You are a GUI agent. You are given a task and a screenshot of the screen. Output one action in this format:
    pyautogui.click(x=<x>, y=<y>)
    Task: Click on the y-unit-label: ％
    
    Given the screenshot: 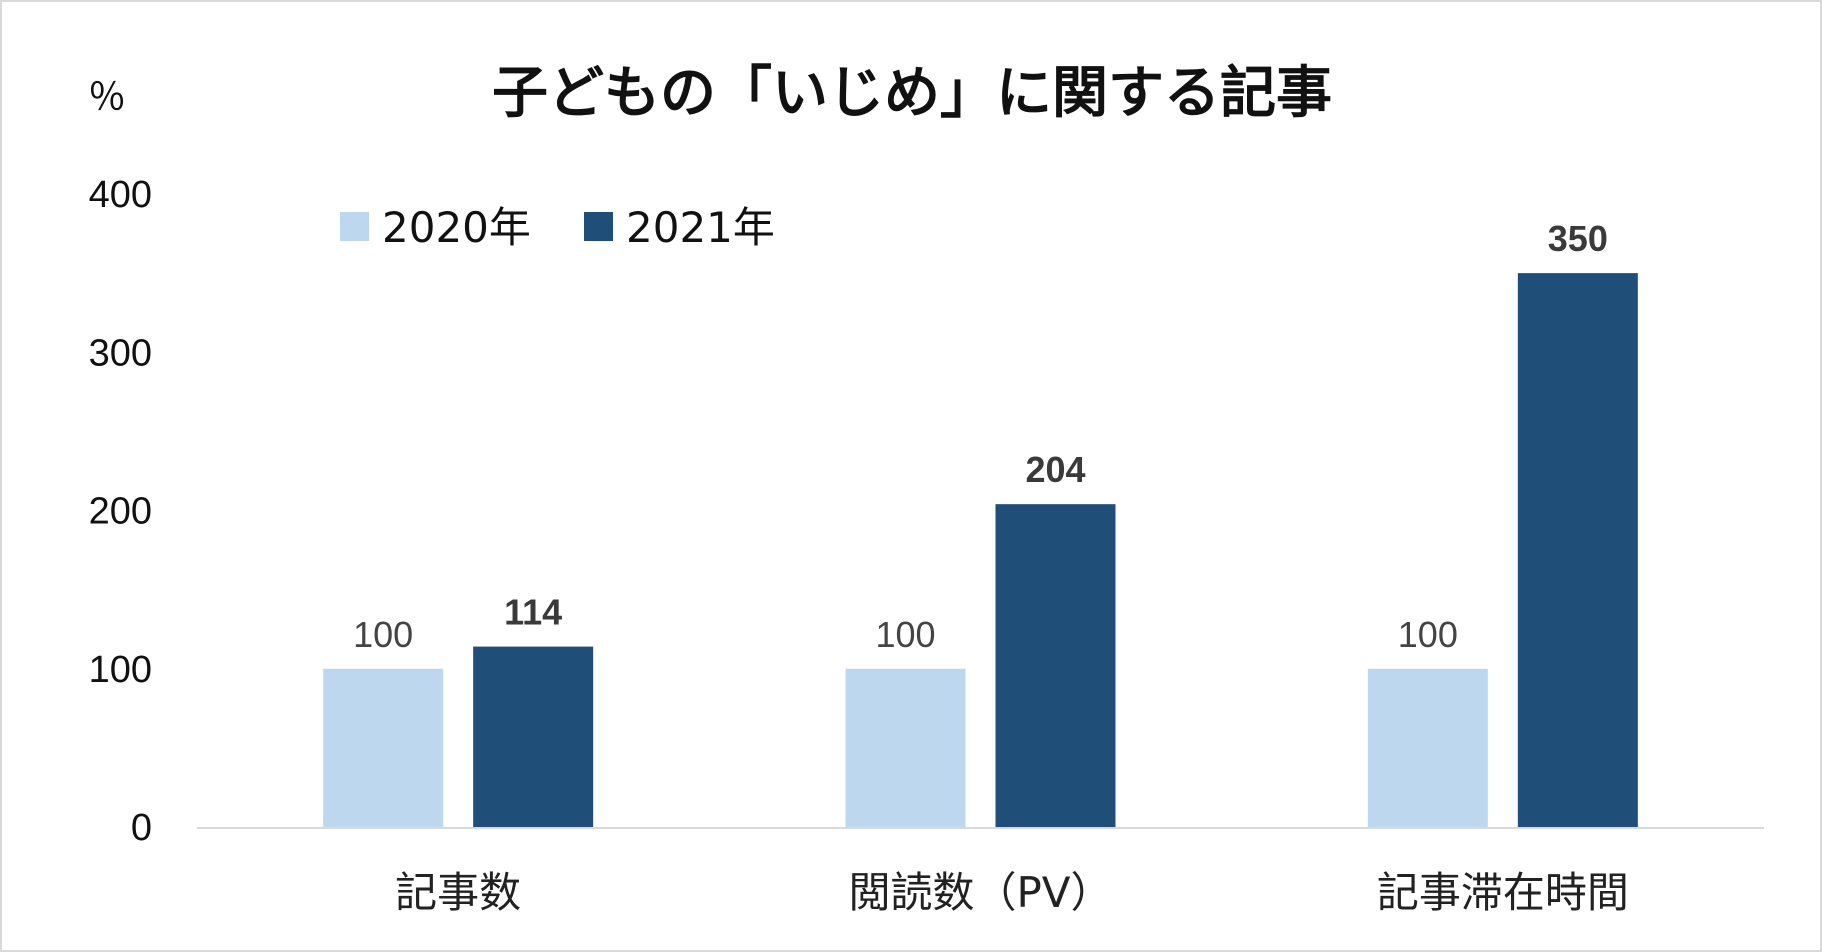 What is the action you would take?
    pyautogui.click(x=107, y=97)
    